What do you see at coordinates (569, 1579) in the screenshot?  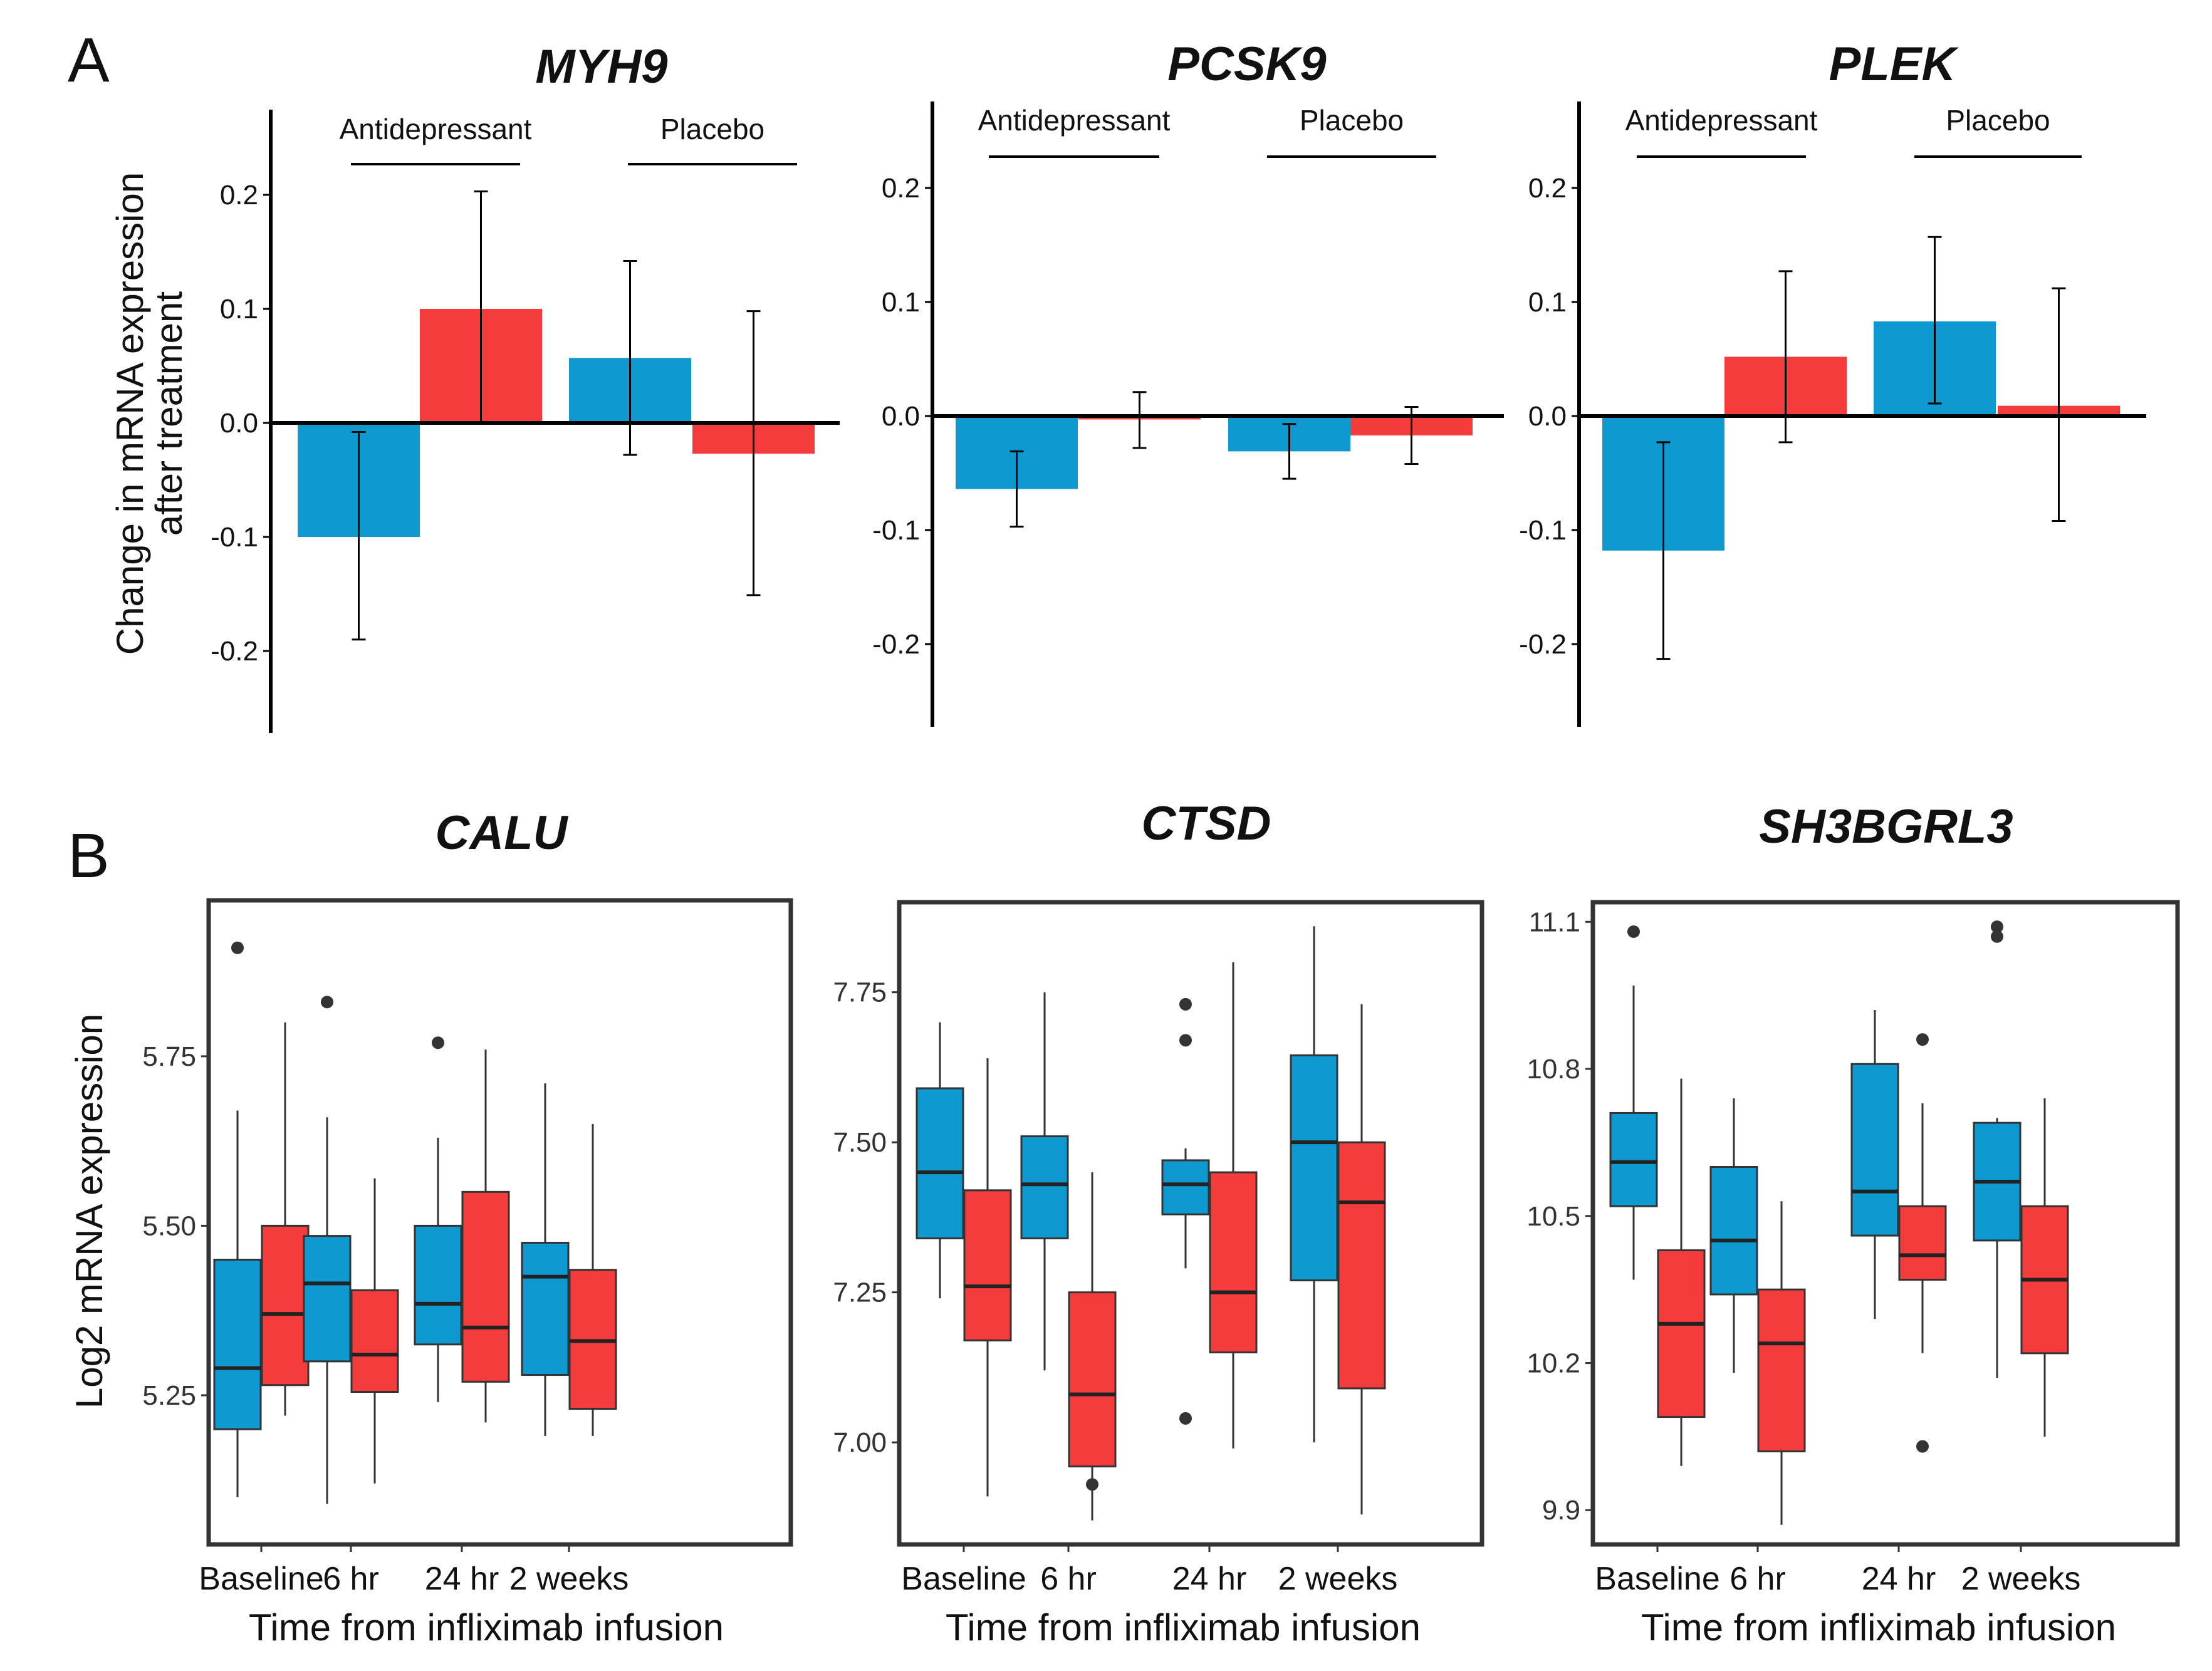 I see `calu-x-tick-label-2-weeks: 2 weeks` at bounding box center [569, 1579].